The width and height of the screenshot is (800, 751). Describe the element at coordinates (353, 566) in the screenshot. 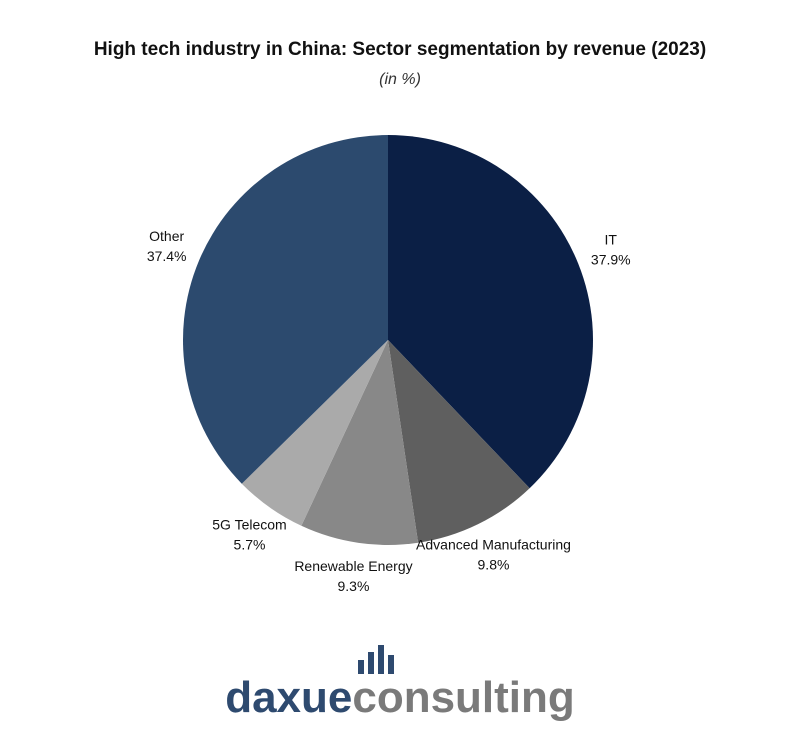

I see `slice-label: Renewable Energy` at that location.